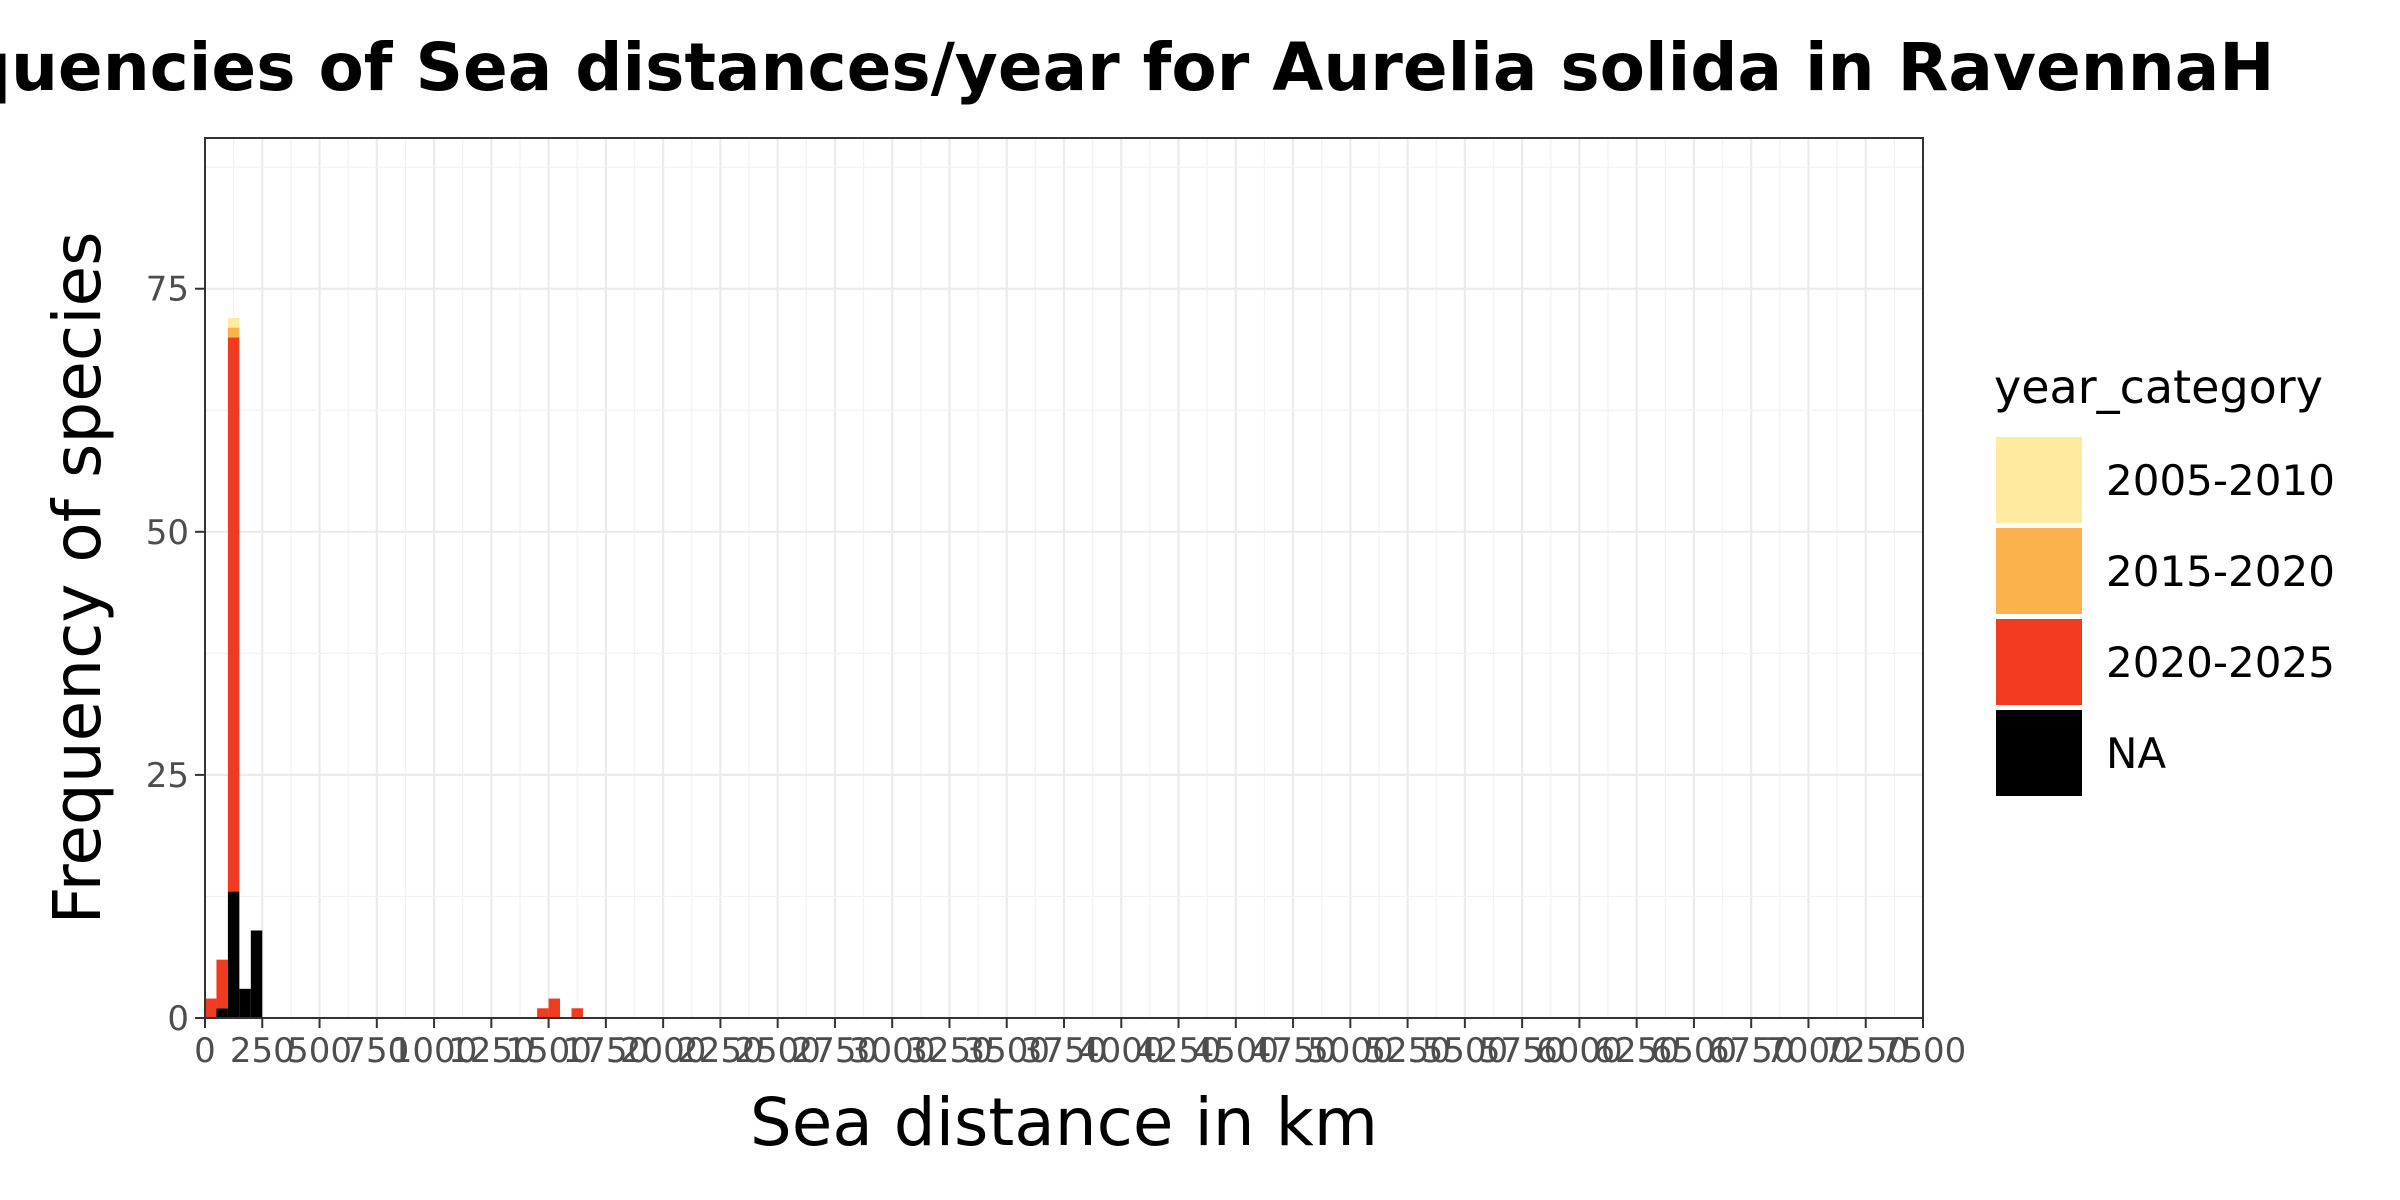 This screenshot has height=1200, width=2400. What do you see at coordinates (167, 533) in the screenshot?
I see `y-tick-label: 50` at bounding box center [167, 533].